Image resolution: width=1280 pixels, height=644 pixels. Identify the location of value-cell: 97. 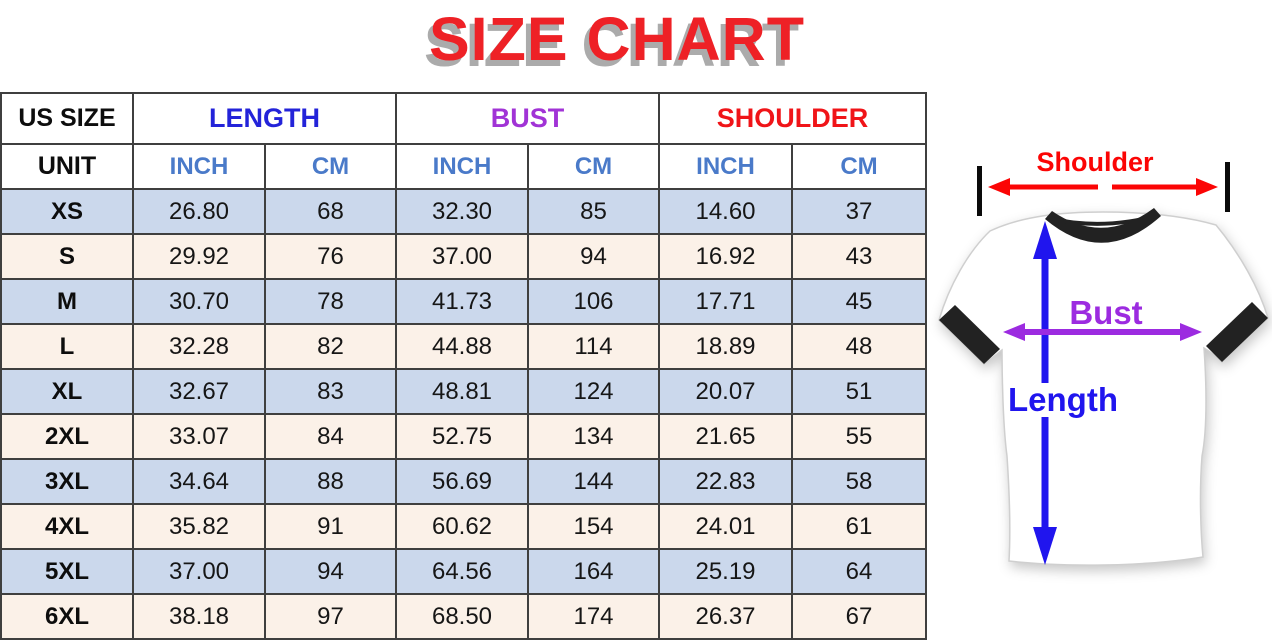
(330, 616).